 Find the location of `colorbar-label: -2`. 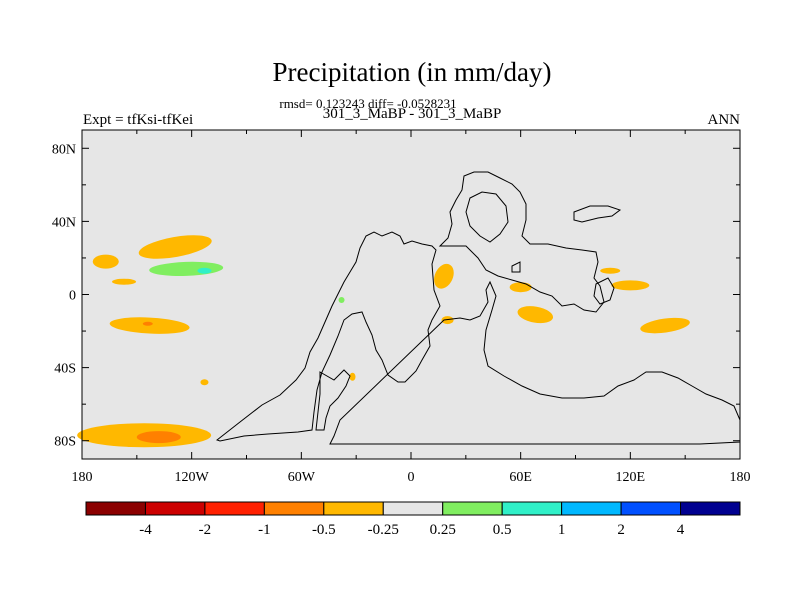

colorbar-label: -2 is located at coordinates (205, 530).